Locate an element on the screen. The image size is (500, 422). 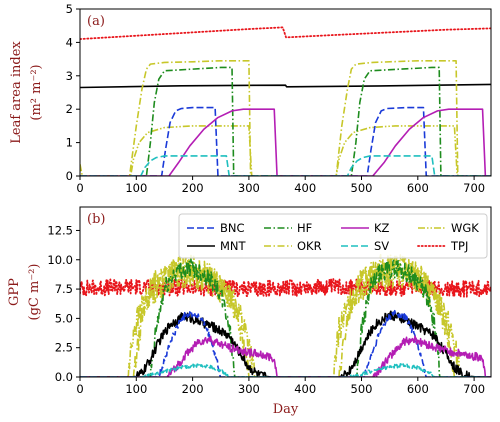
y-tick-label: 1 is located at coordinates (69, 143).